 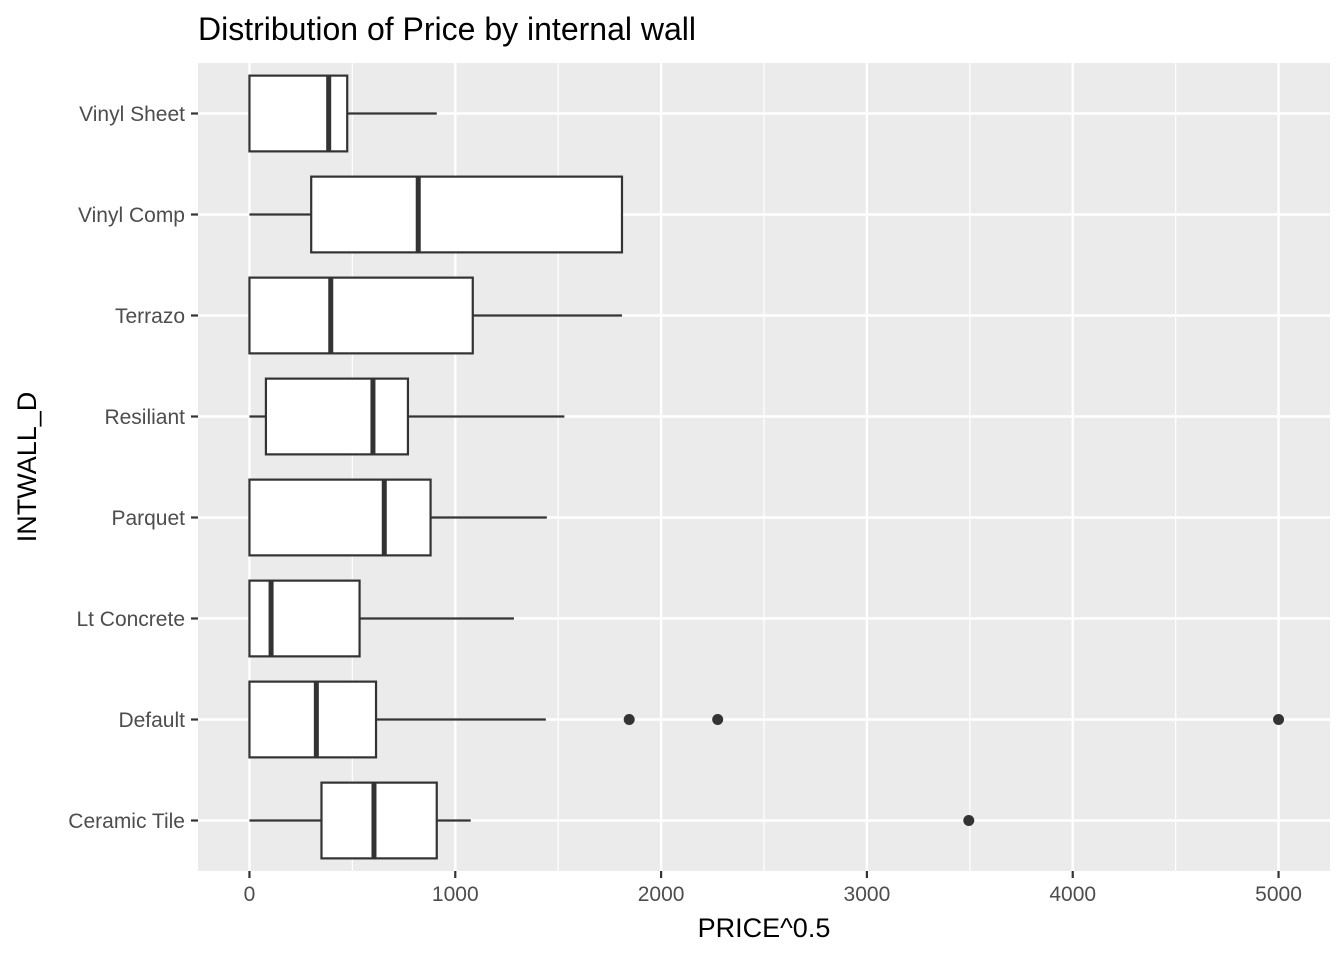 I want to click on x-axis-title: PRICE^0.5, so click(x=764, y=928).